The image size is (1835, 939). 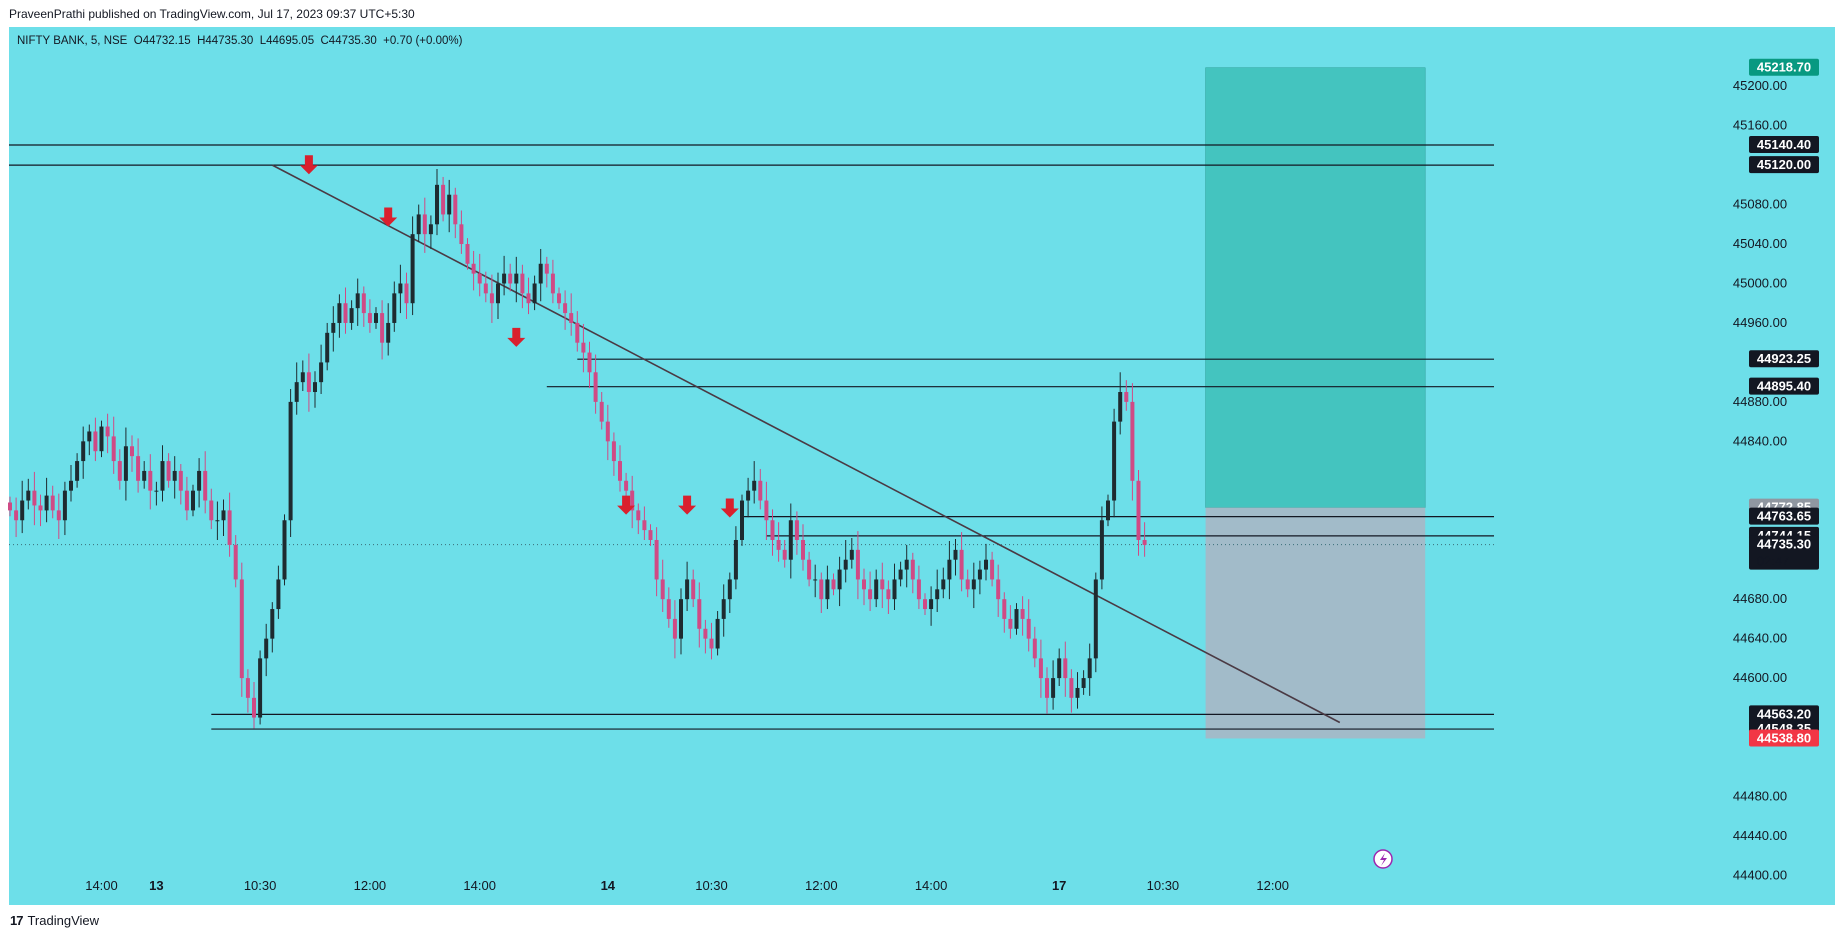 What do you see at coordinates (1784, 144) in the screenshot?
I see `price-tag: 45140.40` at bounding box center [1784, 144].